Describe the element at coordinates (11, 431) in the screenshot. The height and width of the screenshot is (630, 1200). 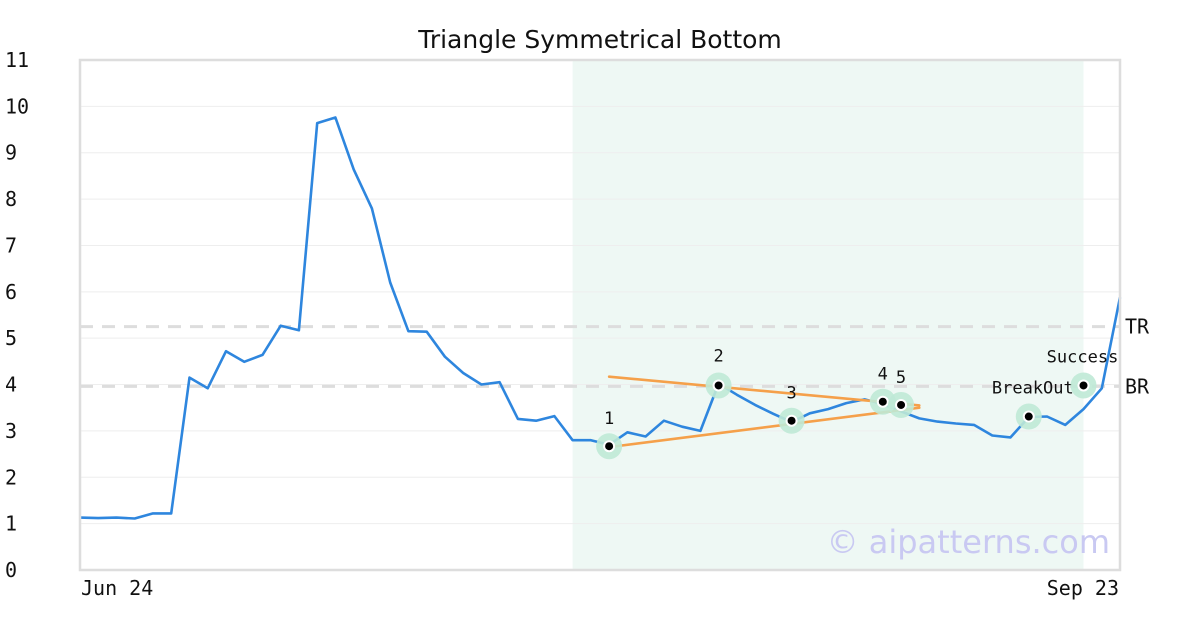
I see `y-tick-label: 3` at that location.